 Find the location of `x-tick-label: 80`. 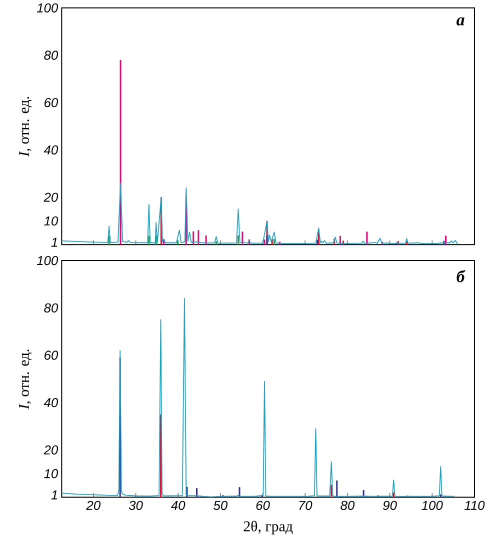

x-tick-label: 80 is located at coordinates (347, 505).